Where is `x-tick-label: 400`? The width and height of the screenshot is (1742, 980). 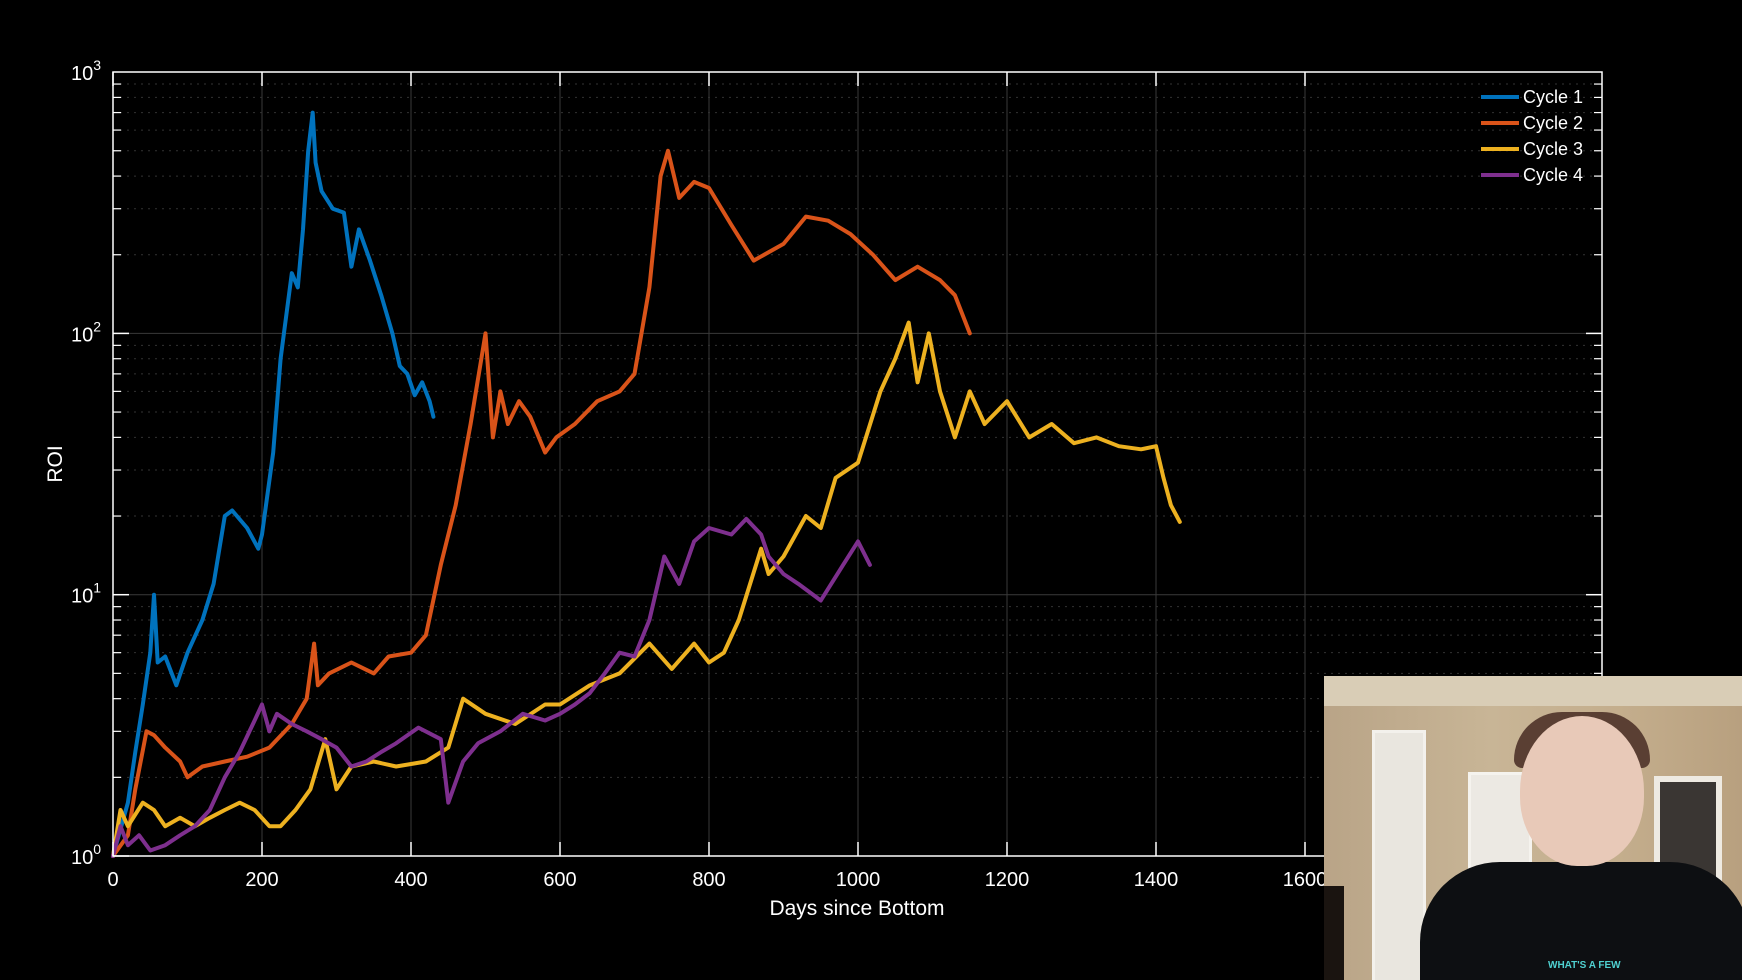
x-tick-label: 400 is located at coordinates (410, 880).